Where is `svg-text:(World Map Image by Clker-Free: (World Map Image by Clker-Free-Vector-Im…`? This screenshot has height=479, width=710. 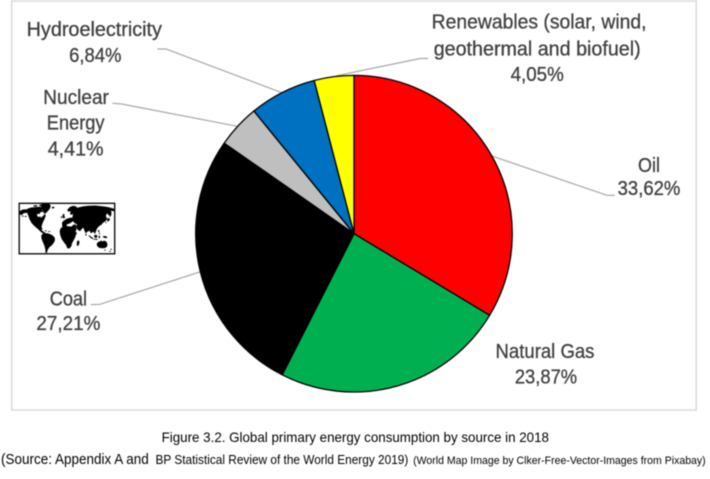 svg-text:(World Map Image by Clker-Free: (World Map Image by Clker-Free-Vector-Im… is located at coordinates (559, 461).